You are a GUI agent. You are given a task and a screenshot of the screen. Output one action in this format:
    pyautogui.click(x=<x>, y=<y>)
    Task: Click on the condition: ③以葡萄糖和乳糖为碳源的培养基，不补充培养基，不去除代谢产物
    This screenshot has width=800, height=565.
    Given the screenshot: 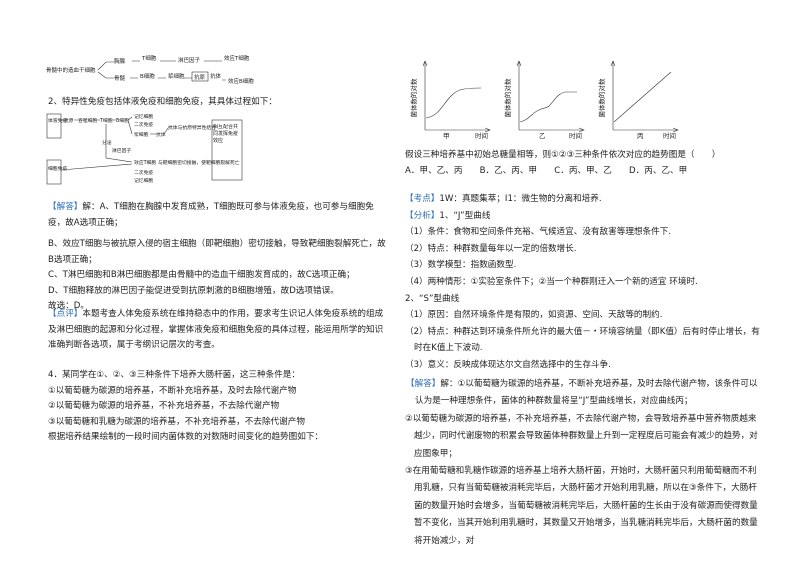 What is the action you would take?
    pyautogui.click(x=176, y=421)
    